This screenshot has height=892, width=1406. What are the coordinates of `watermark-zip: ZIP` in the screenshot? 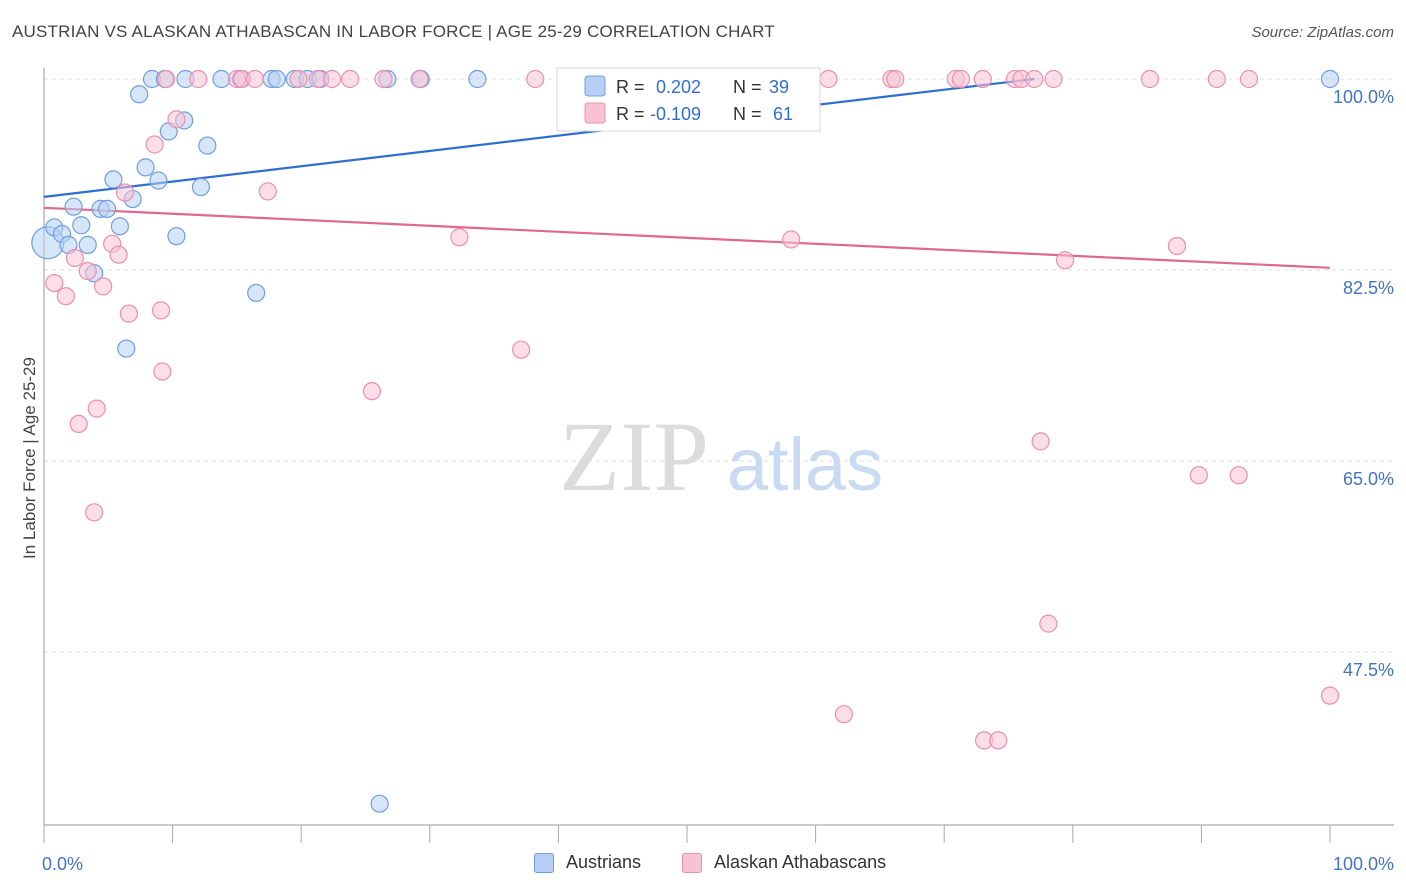 It's located at (634, 456).